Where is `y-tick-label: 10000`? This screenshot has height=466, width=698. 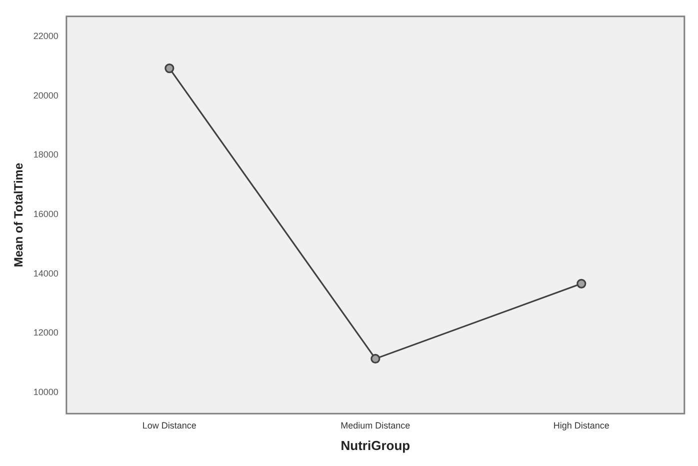
y-tick-label: 10000 is located at coordinates (45, 392).